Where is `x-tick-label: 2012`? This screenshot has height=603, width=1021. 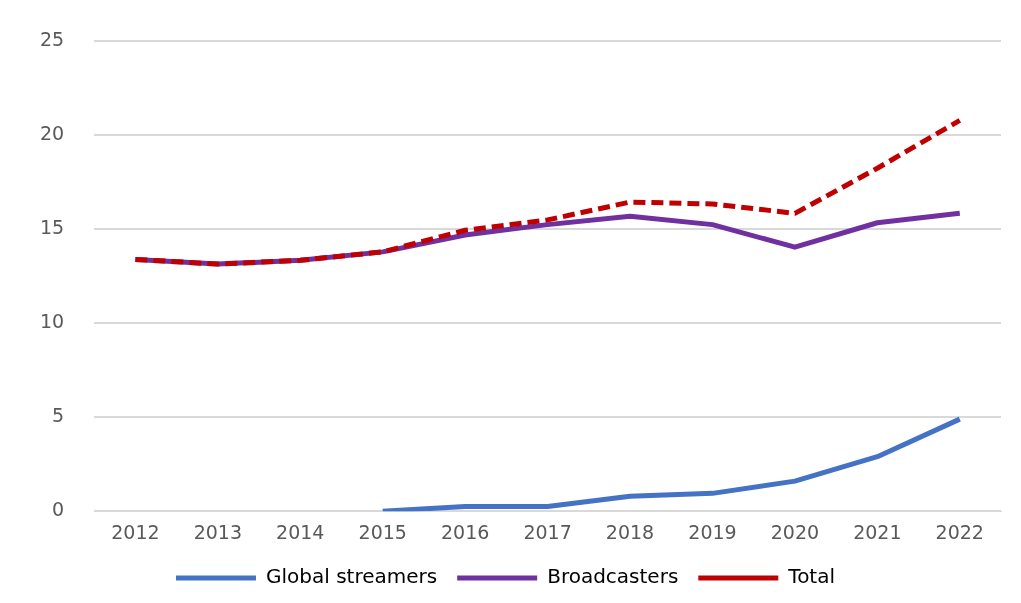
x-tick-label: 2012 is located at coordinates (135, 531).